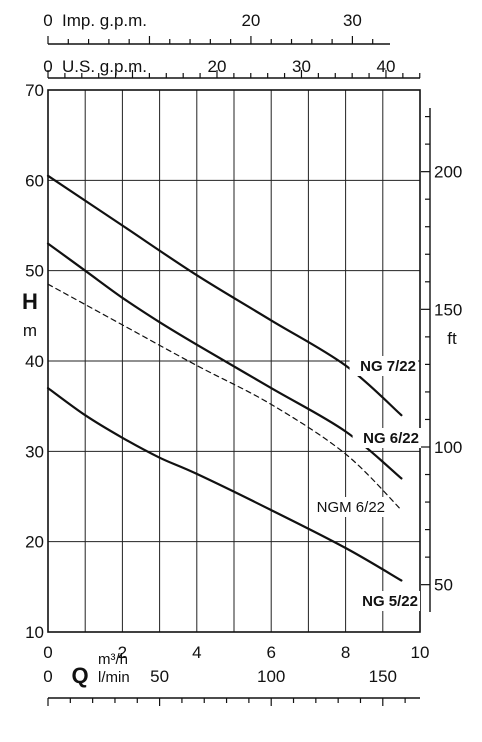  What do you see at coordinates (34, 542) in the screenshot?
I see `y-tick-label: 20` at bounding box center [34, 542].